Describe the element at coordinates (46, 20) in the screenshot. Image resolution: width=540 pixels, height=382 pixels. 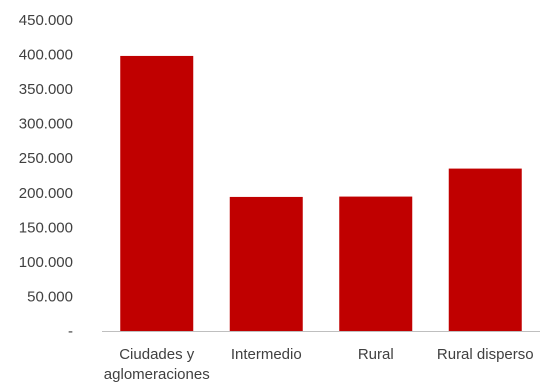
I see `y-tick-label: 450.000` at that location.